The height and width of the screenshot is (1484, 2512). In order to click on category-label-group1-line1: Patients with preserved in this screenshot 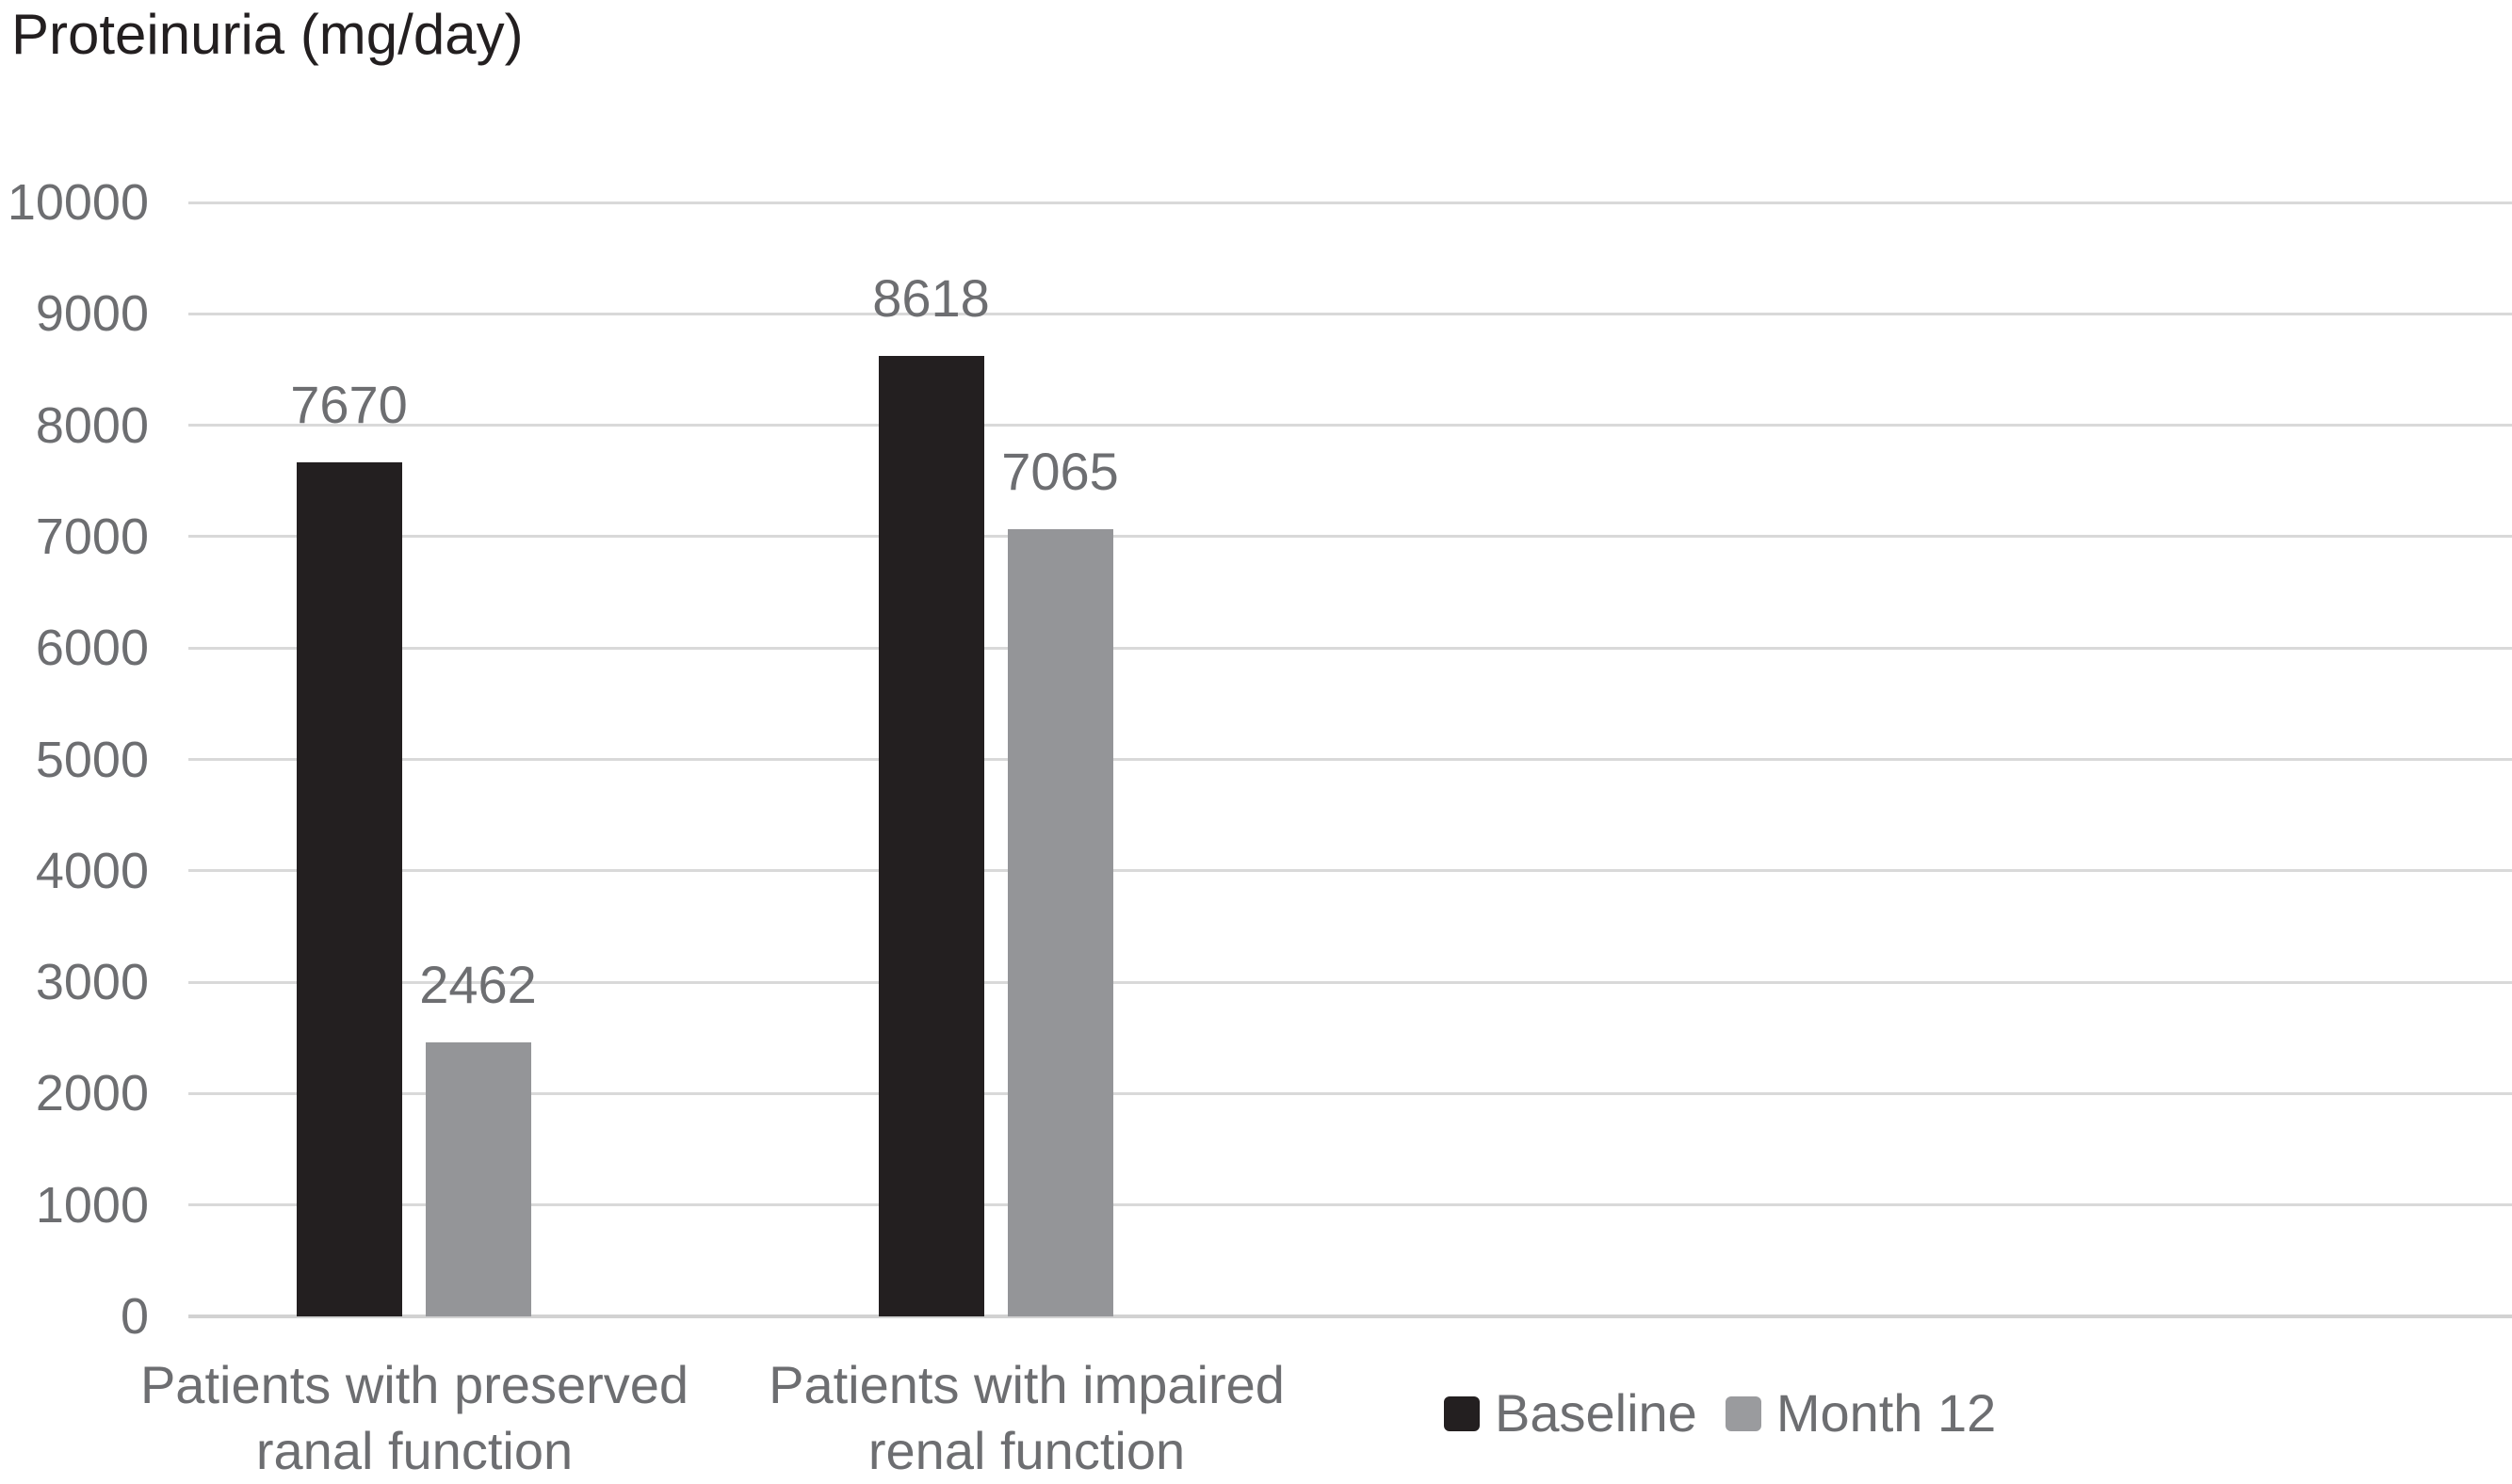, I will do `click(414, 1384)`.